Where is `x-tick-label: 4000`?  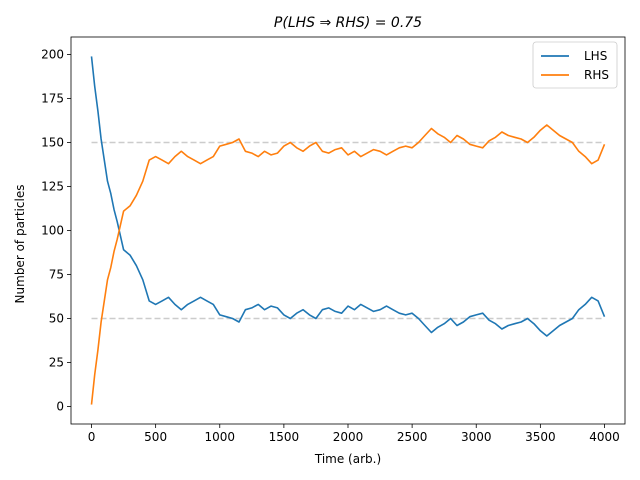
x-tick-label: 4000 is located at coordinates (604, 437).